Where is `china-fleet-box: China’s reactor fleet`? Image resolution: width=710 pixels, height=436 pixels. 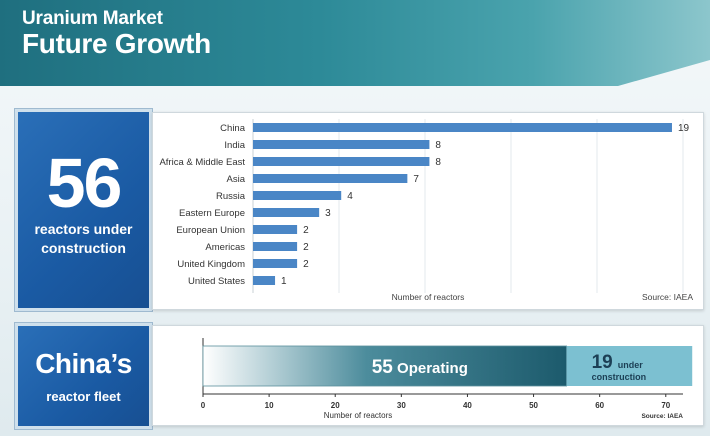 china-fleet-box: China’s reactor fleet is located at coordinates (83, 376).